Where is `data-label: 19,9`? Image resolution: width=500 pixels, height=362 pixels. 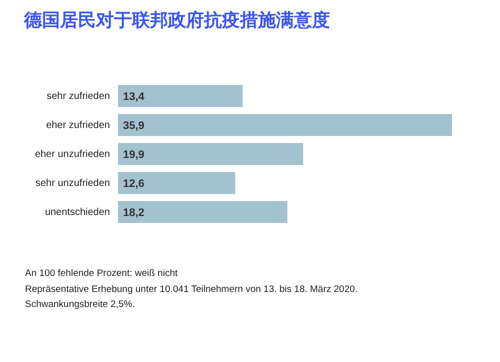 data-label: 19,9 is located at coordinates (133, 154).